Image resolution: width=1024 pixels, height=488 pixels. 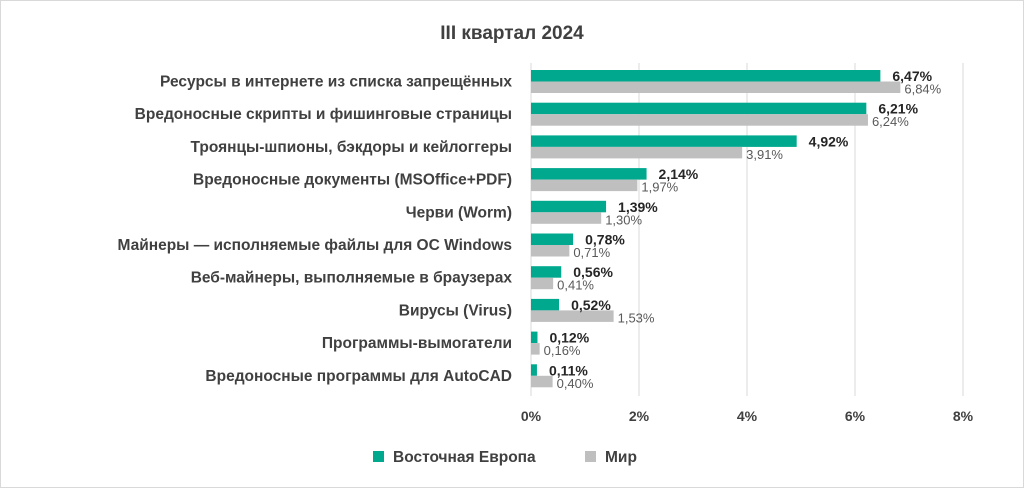 I want to click on x-tick-label: 8%, so click(x=963, y=416).